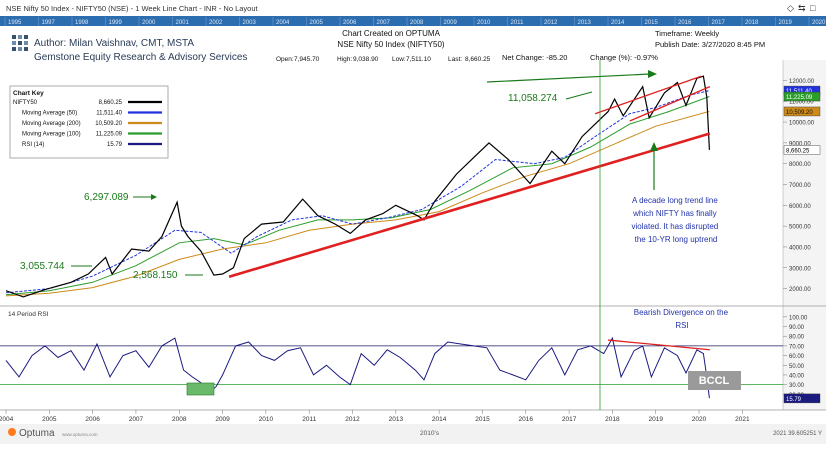  I want to click on chart-key-item-name: Moving Average (200), so click(51, 124).